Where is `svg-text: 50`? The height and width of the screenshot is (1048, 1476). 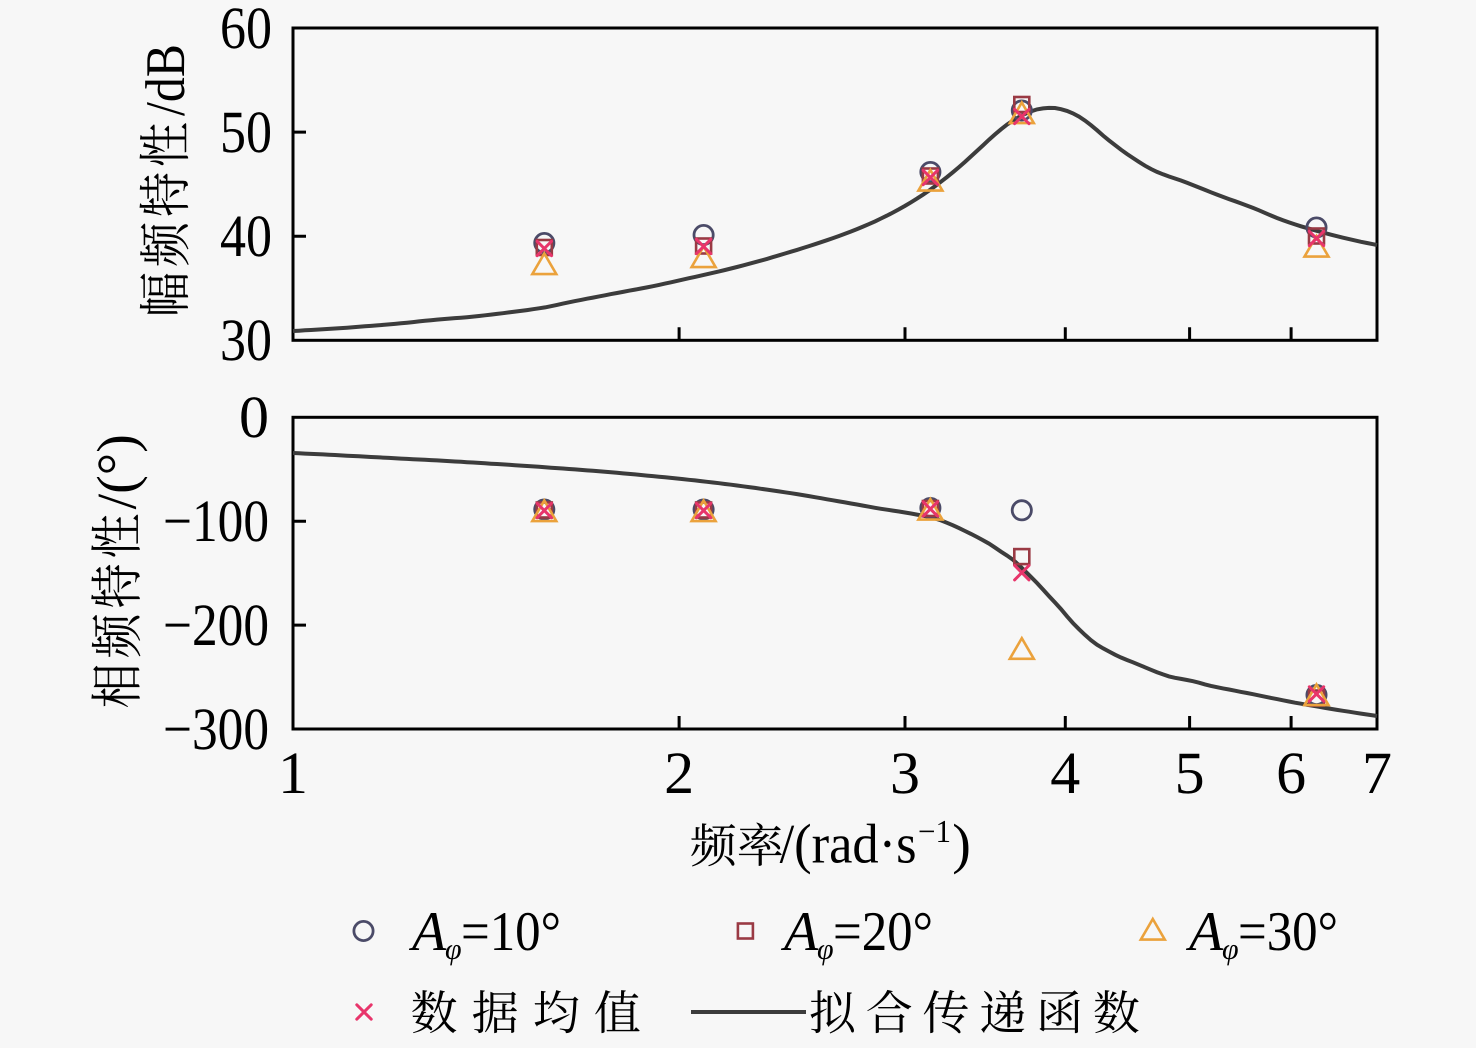 svg-text: 50 is located at coordinates (246, 132).